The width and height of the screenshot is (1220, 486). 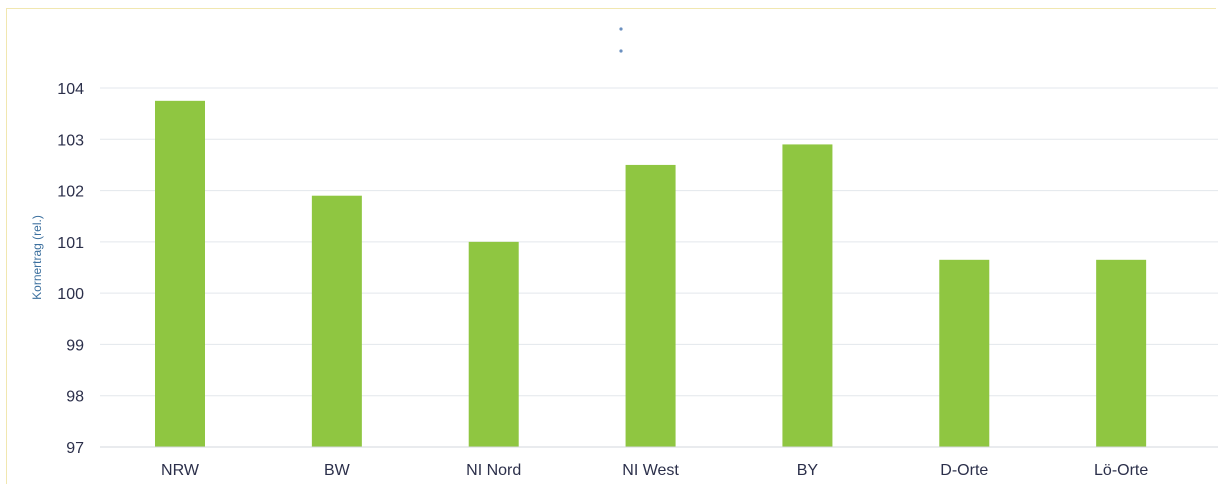 What do you see at coordinates (807, 295) in the screenshot?
I see `bar-by` at bounding box center [807, 295].